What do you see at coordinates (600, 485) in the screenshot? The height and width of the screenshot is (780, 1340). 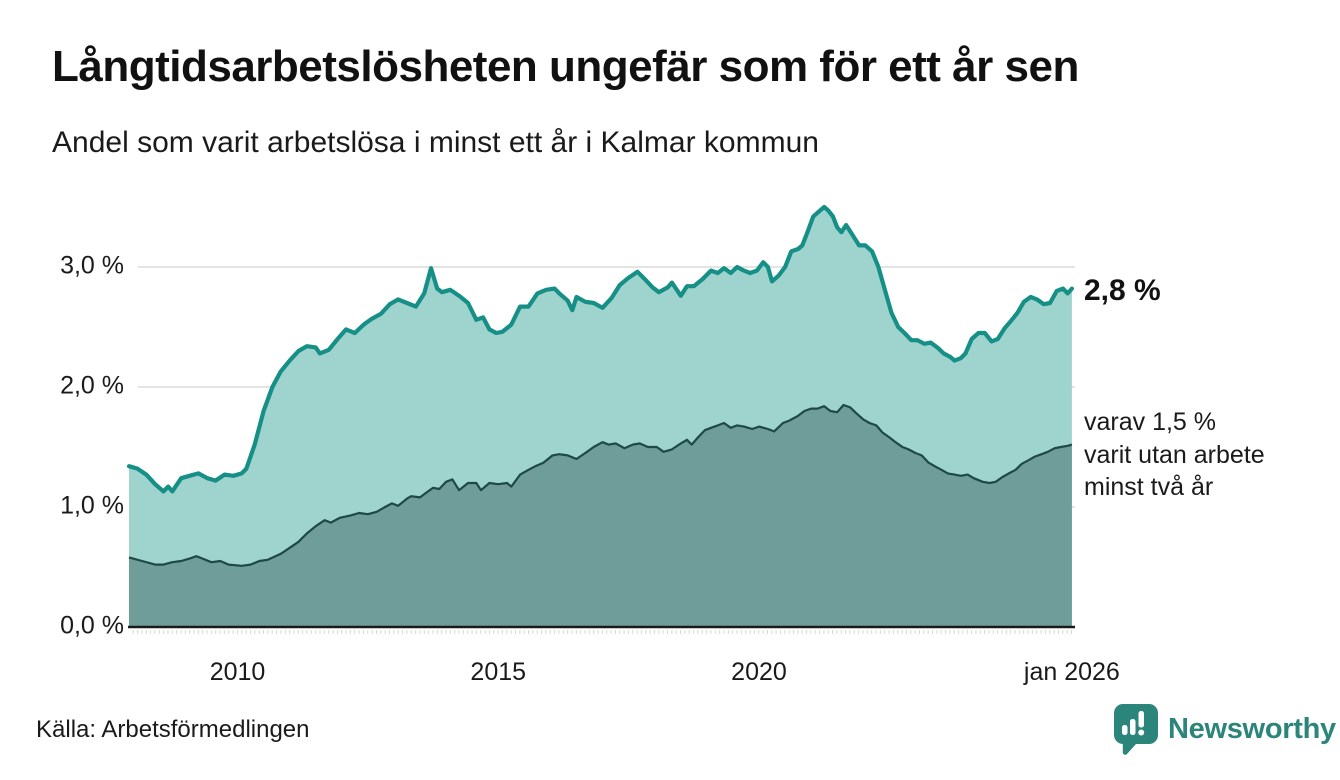 I see `secondary-line` at bounding box center [600, 485].